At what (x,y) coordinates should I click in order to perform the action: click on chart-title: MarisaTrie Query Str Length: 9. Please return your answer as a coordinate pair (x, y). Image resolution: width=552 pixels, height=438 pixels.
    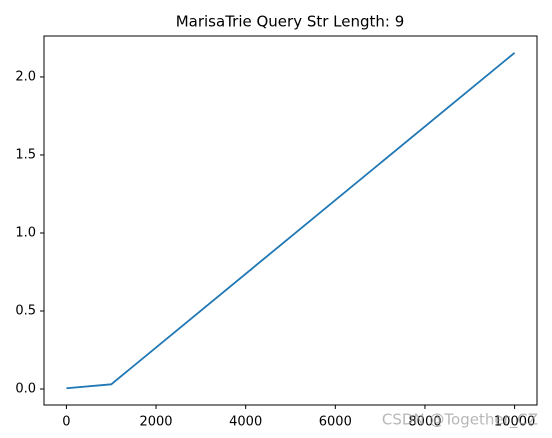
    Looking at the image, I should click on (290, 22).